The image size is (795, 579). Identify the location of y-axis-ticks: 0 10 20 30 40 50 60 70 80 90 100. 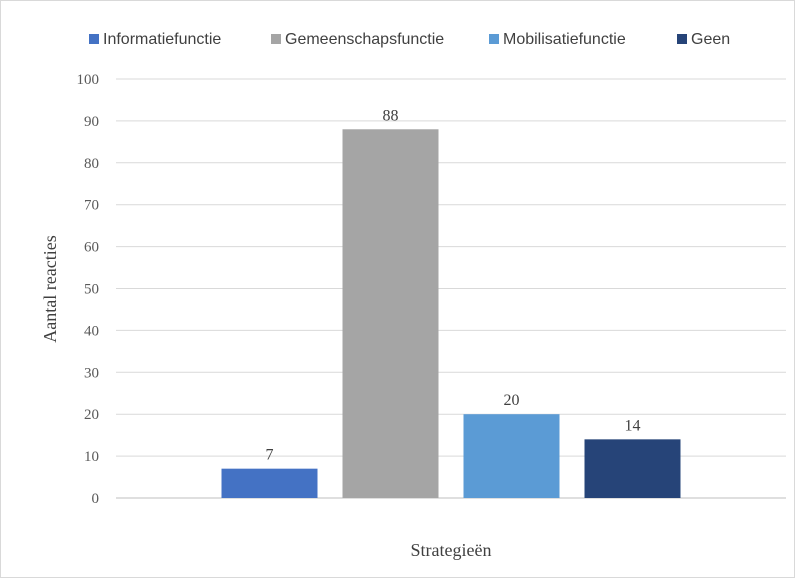
(88, 289).